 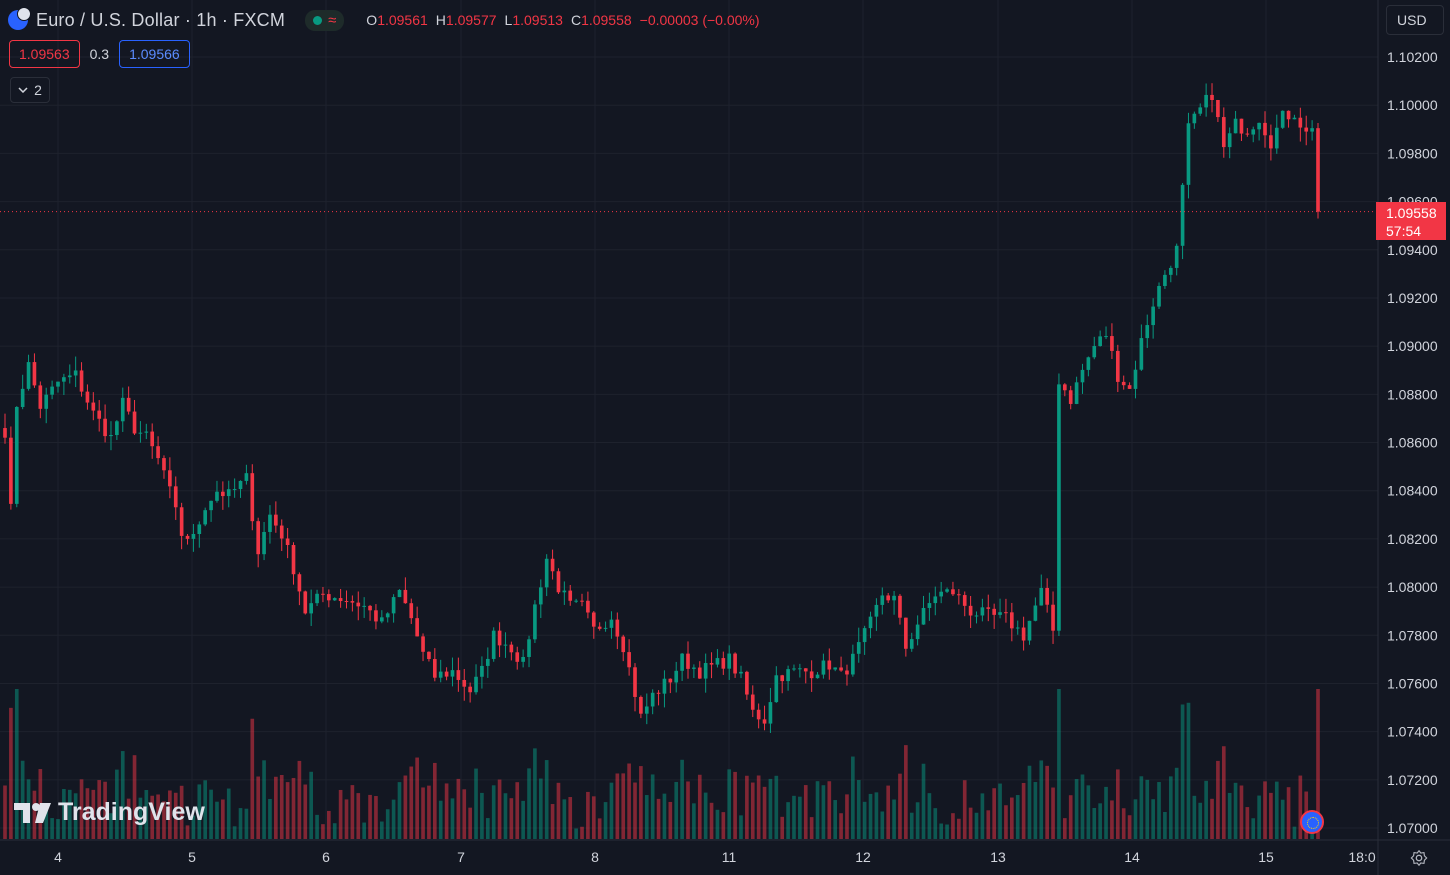 What do you see at coordinates (537, 20) in the screenshot?
I see `low-value: 1.09513` at bounding box center [537, 20].